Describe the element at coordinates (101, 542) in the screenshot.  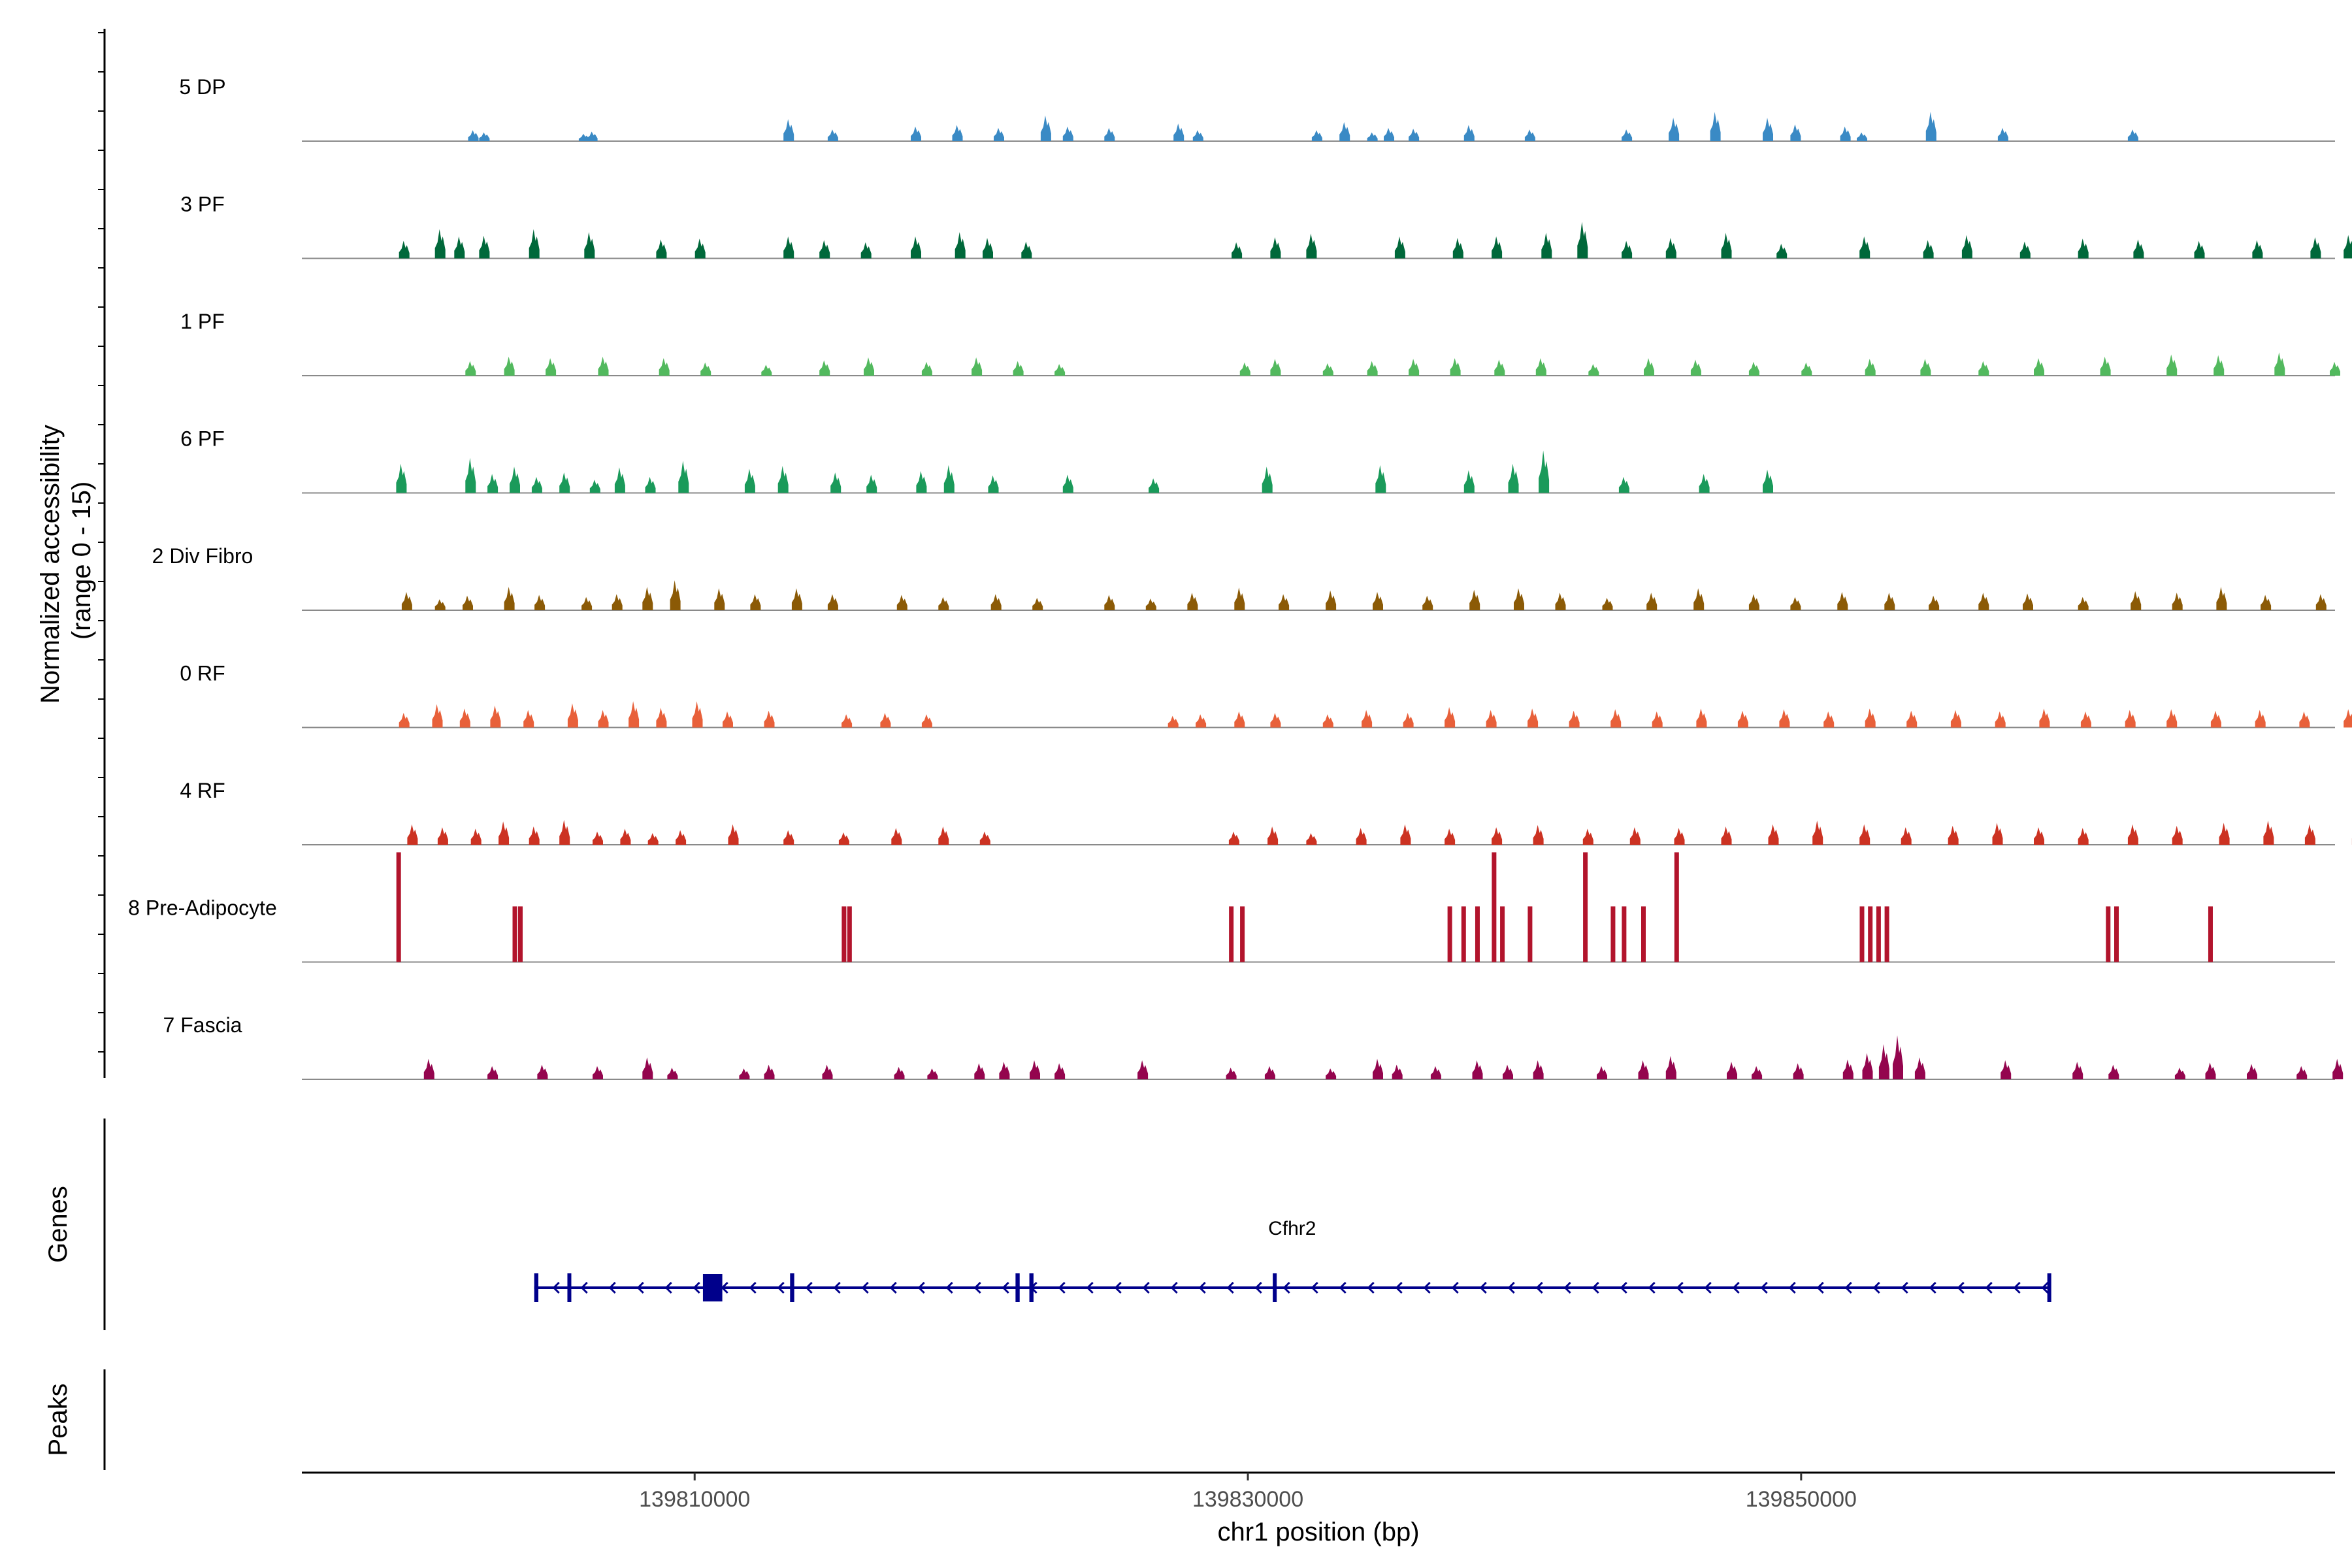
I see `coverage-y-axis-ticks` at that location.